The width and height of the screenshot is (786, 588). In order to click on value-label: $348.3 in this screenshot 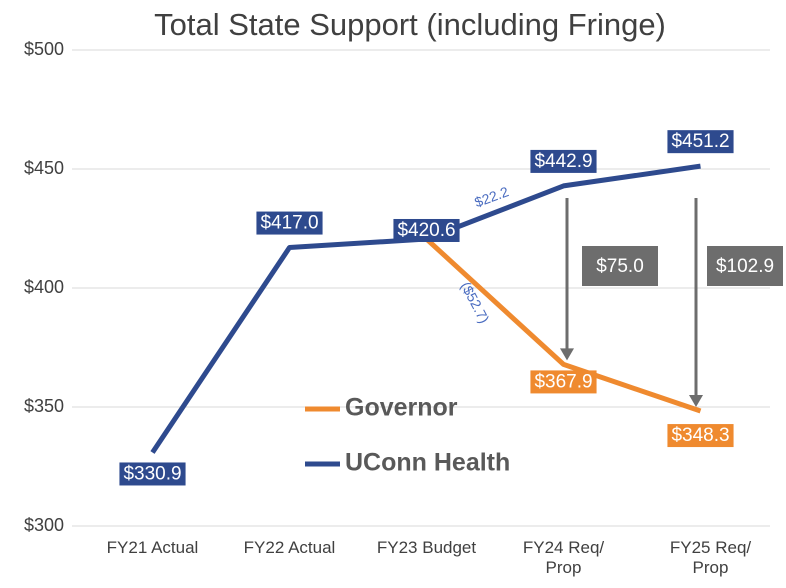, I will do `click(700, 435)`.